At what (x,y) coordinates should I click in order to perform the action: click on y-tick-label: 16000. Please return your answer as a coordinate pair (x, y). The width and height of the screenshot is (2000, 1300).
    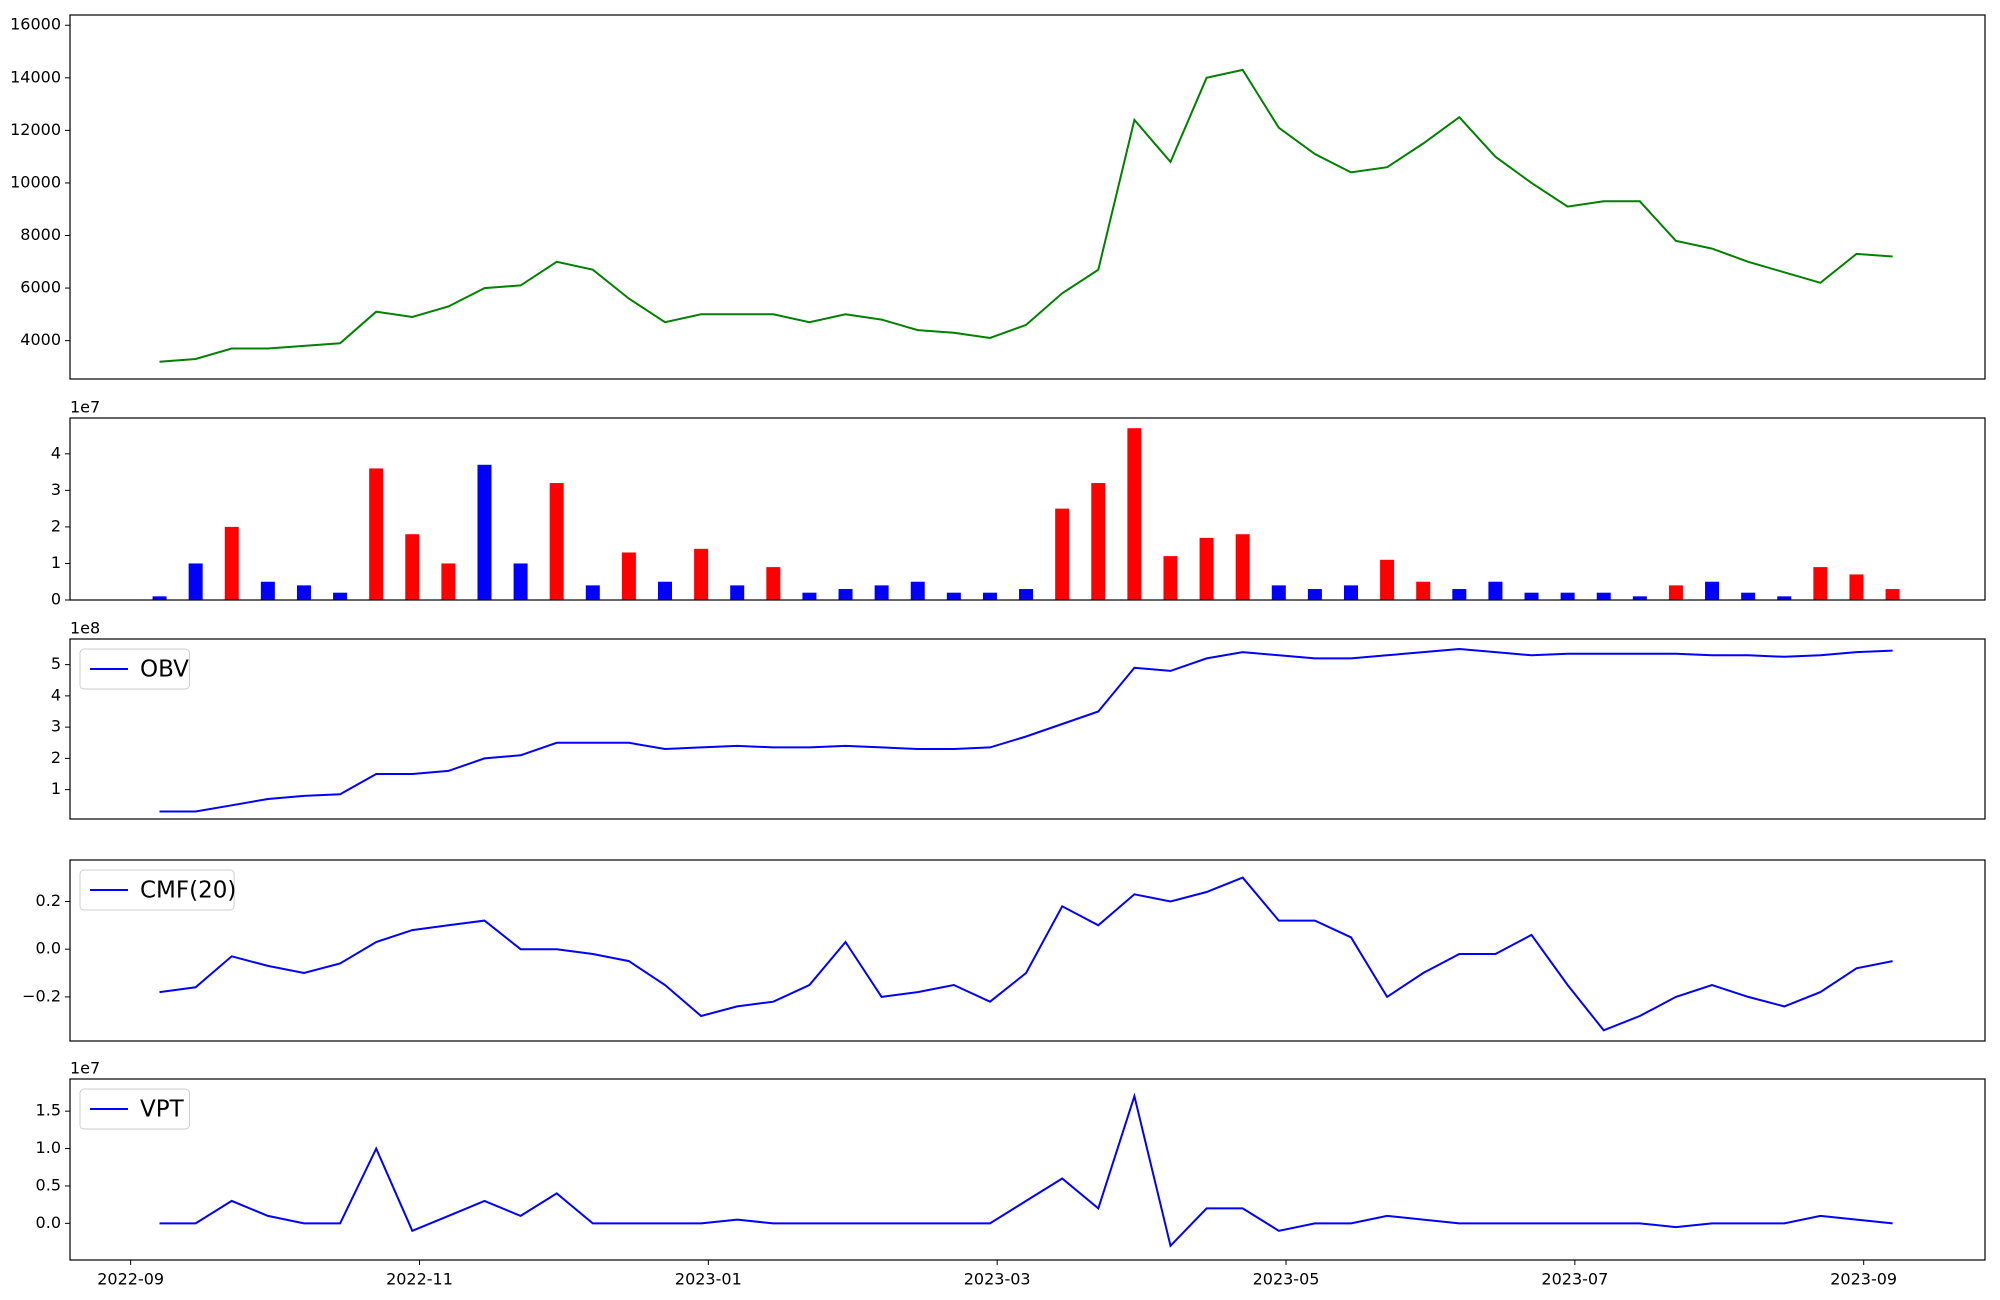
    Looking at the image, I should click on (35, 24).